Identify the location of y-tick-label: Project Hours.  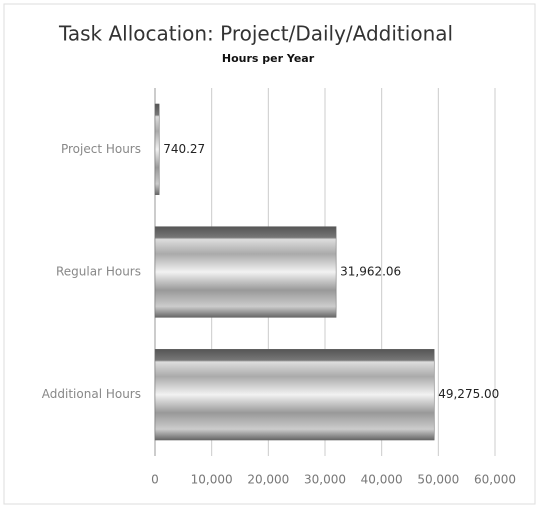
(101, 149).